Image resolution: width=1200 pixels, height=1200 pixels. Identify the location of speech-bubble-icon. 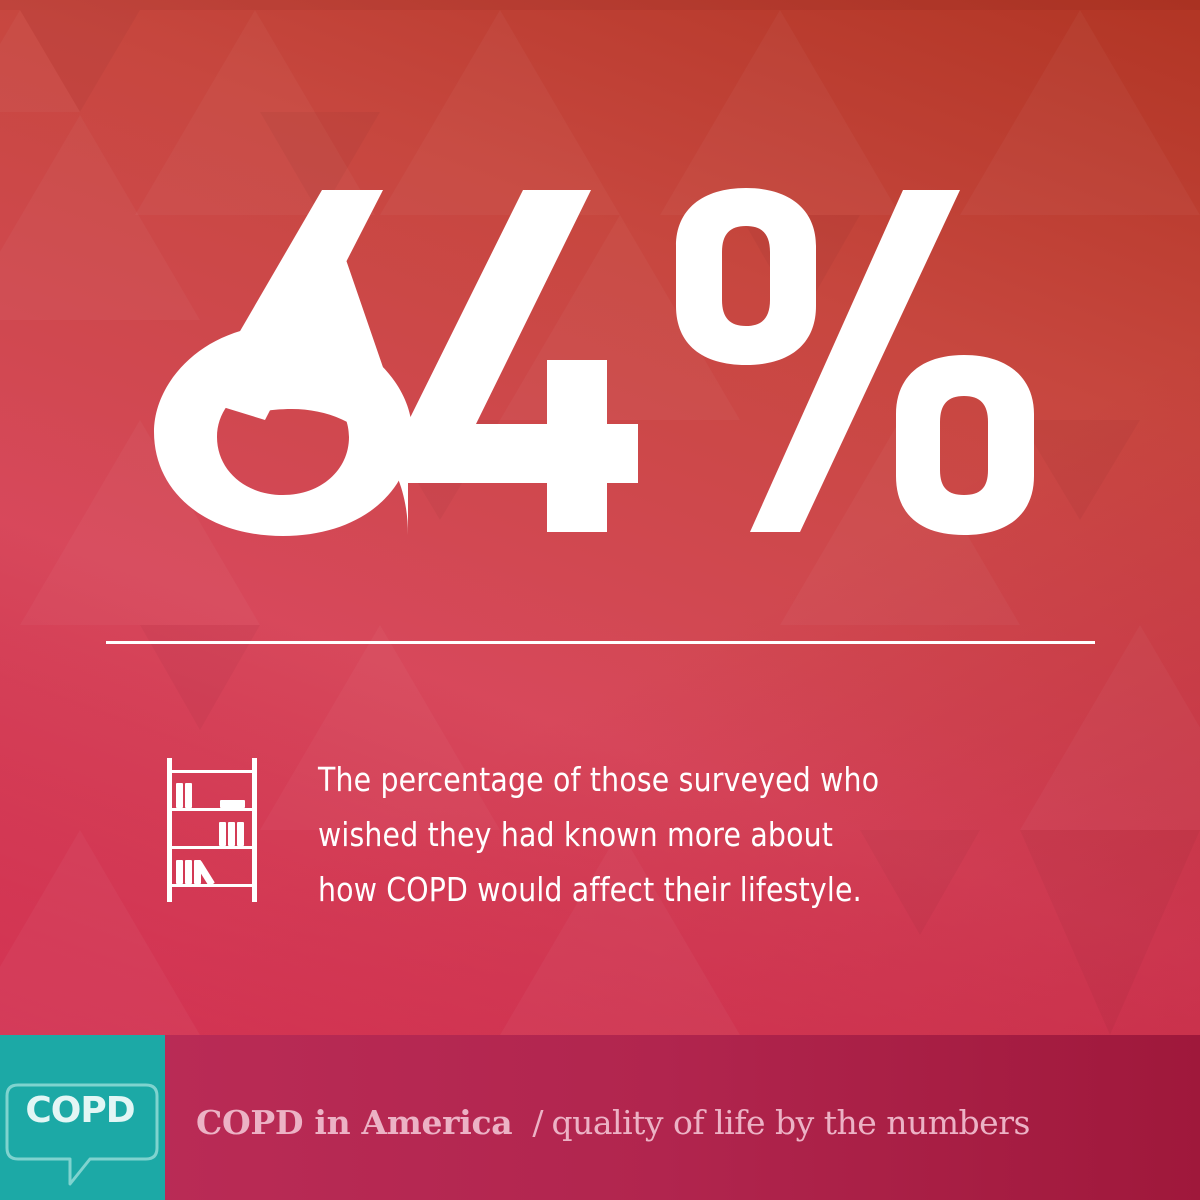
(82, 1134).